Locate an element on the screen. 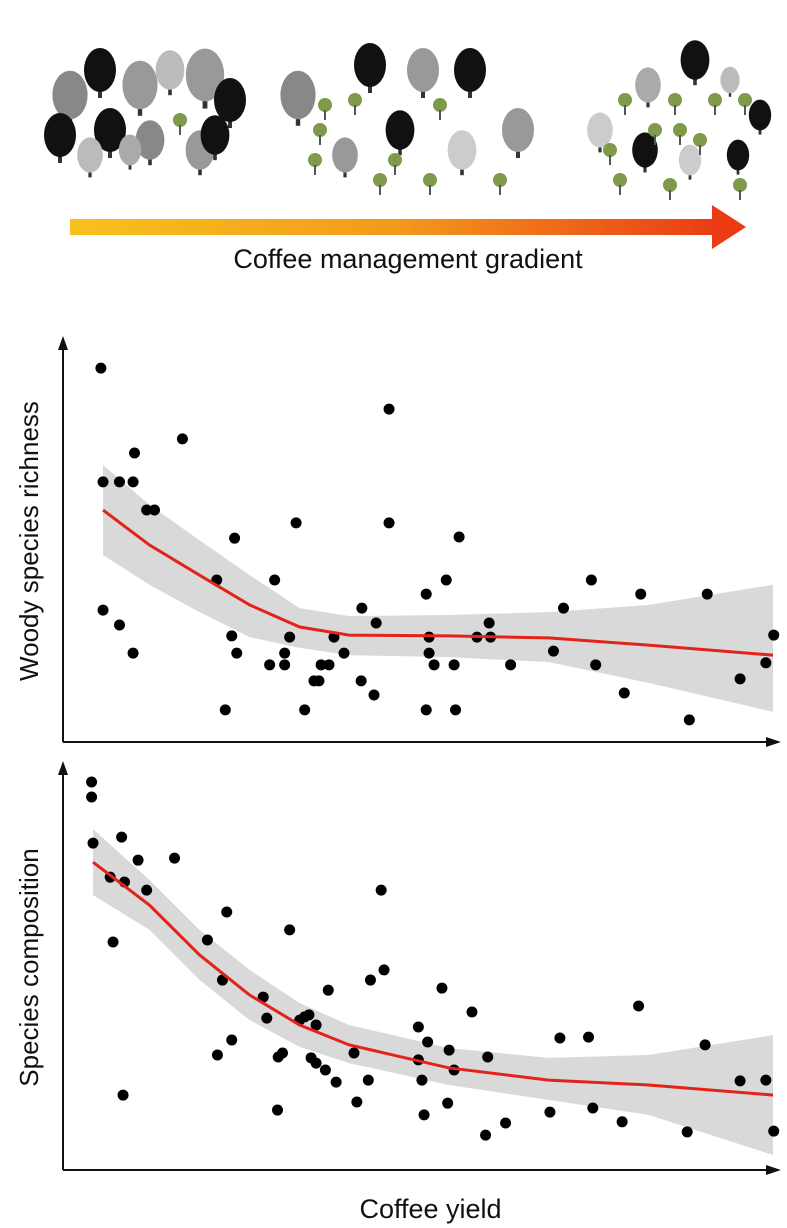  gradient-arrow-head is located at coordinates (729, 227).